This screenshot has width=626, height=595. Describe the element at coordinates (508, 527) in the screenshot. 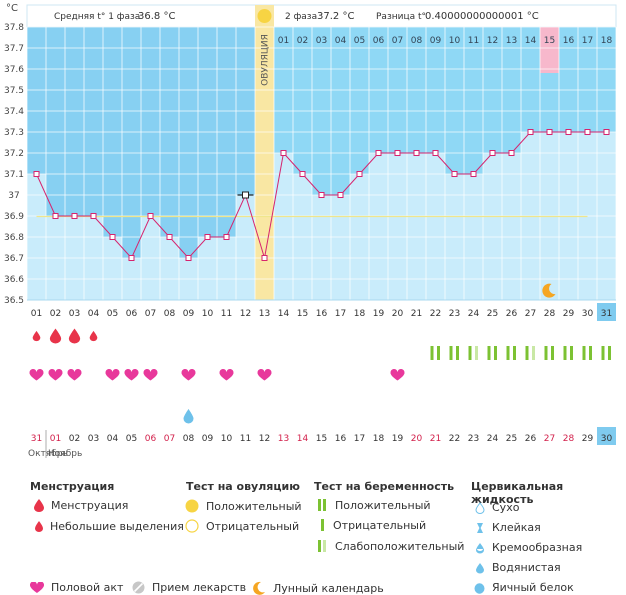

I see `legend-cervical-sticky: Клейкая` at that location.